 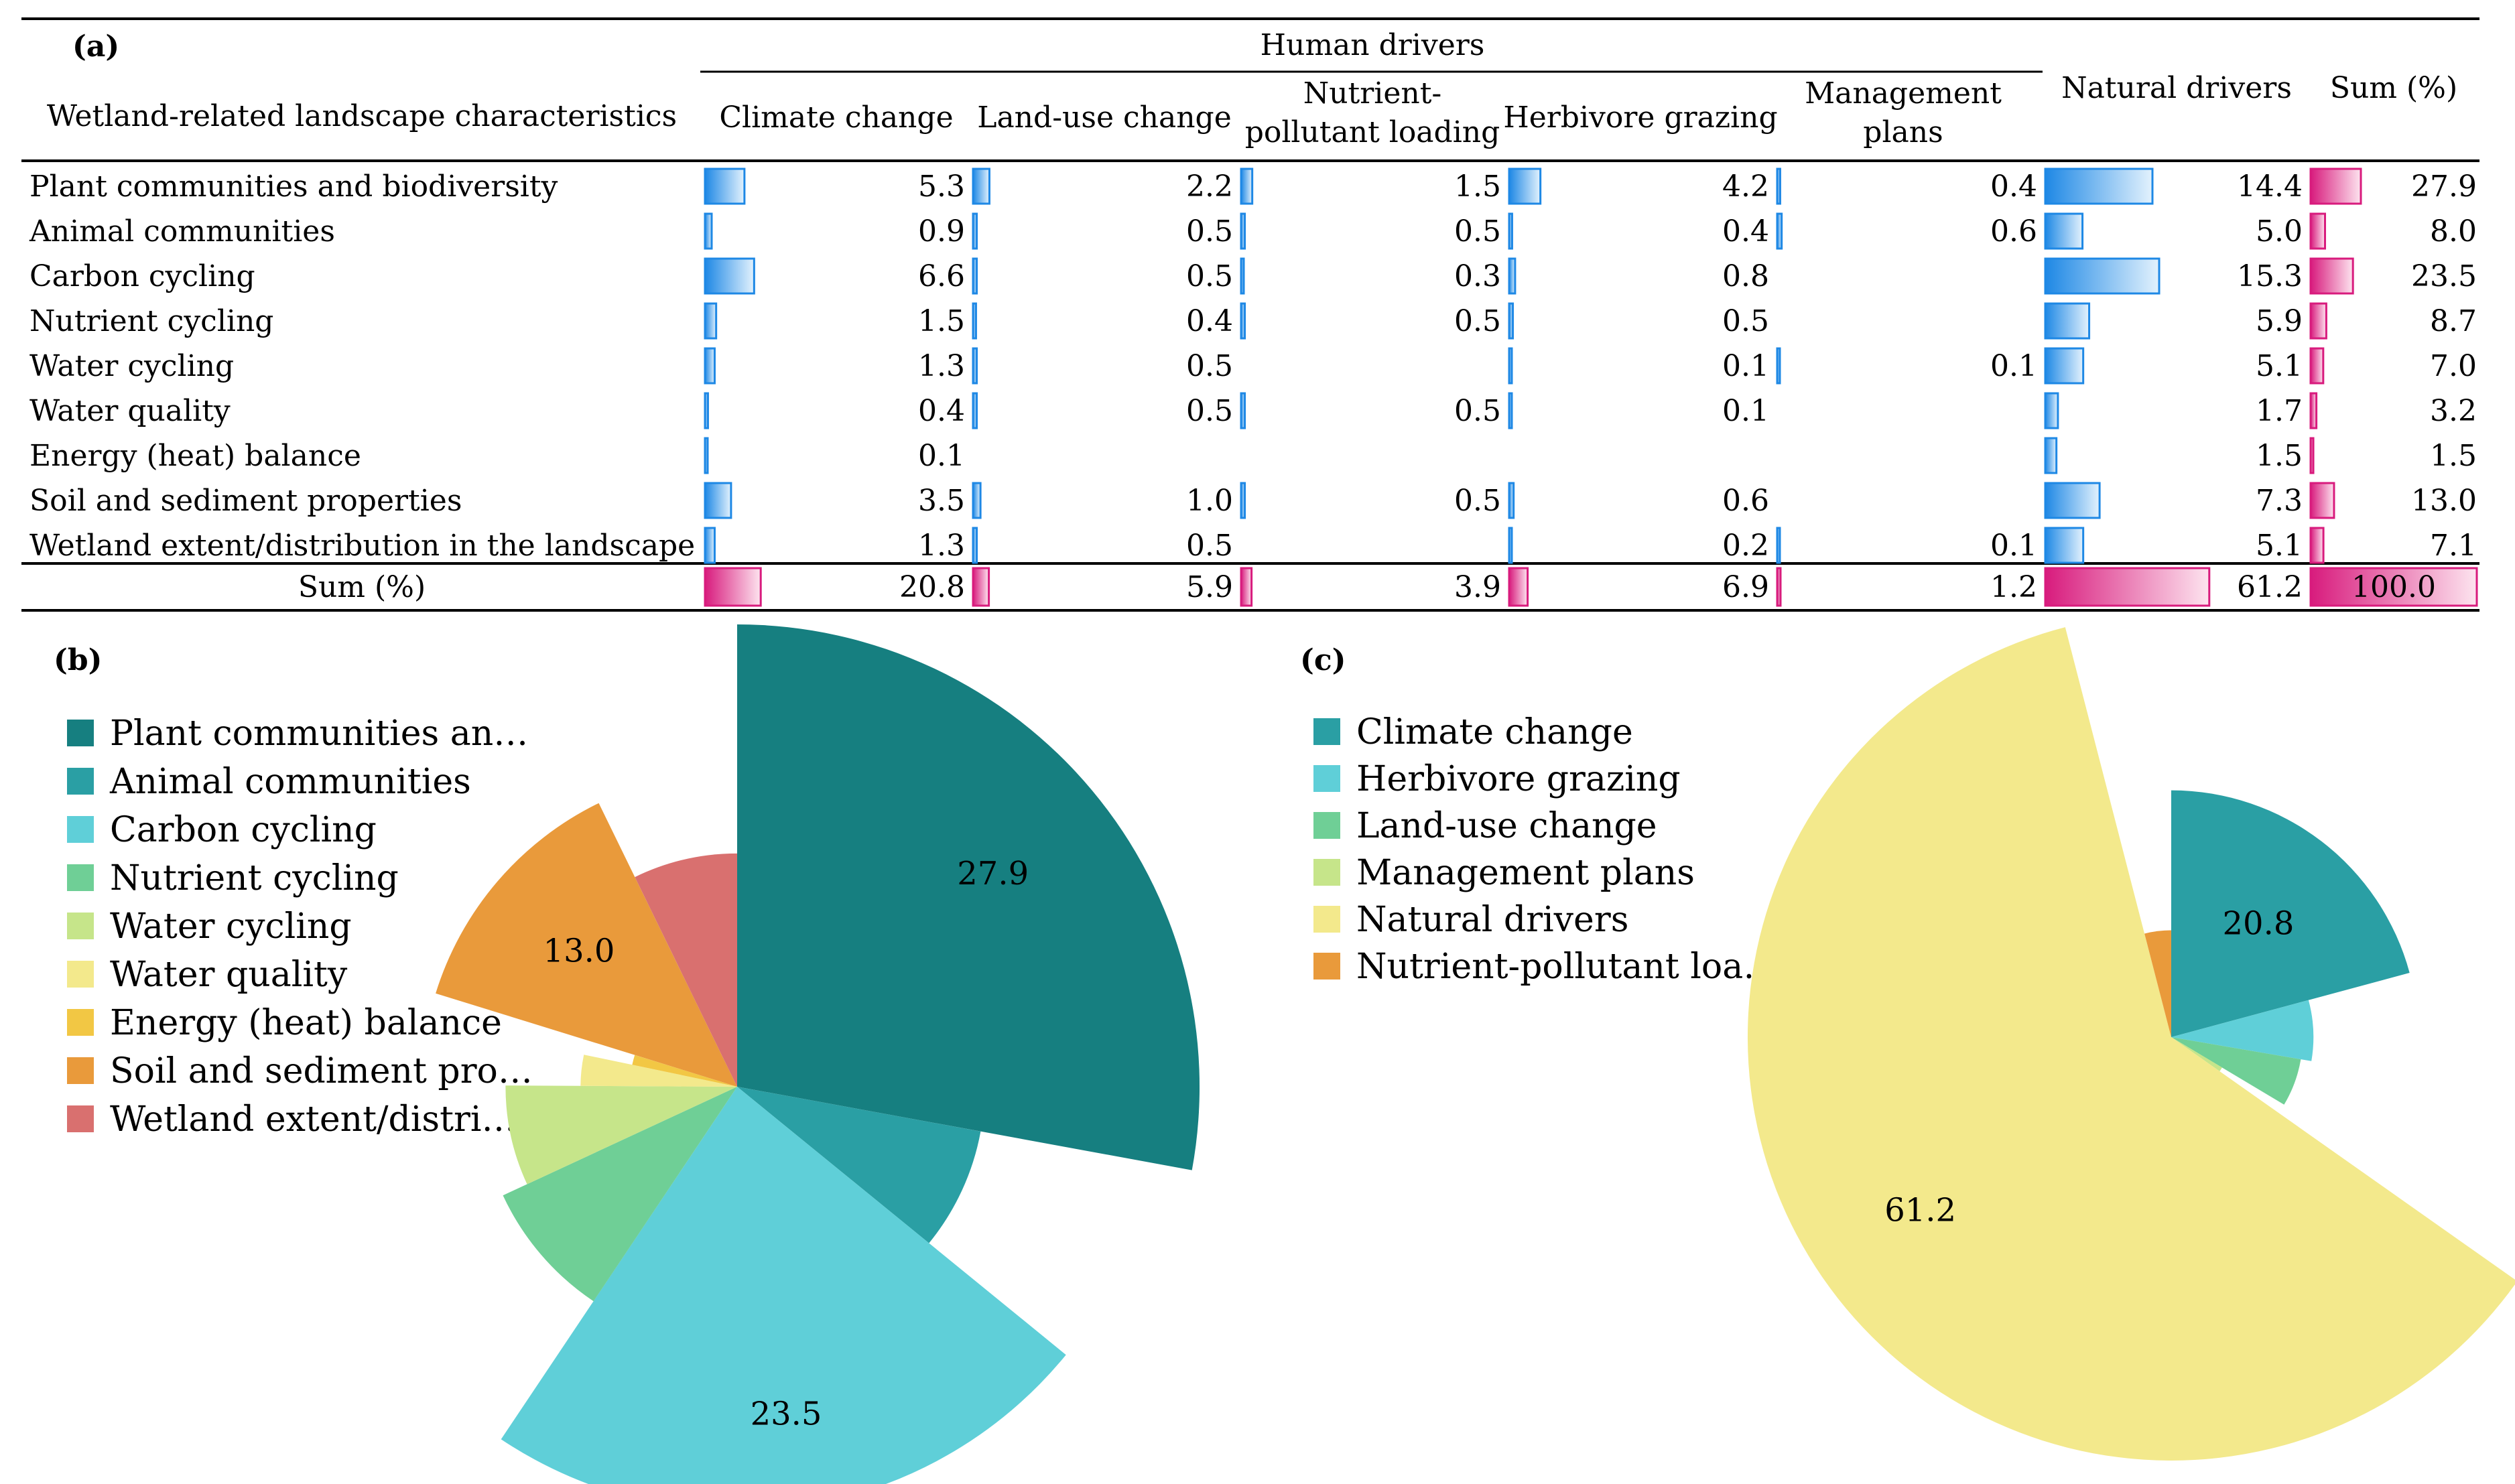 What do you see at coordinates (836, 118) in the screenshot?
I see `column-header-0: Climate change` at bounding box center [836, 118].